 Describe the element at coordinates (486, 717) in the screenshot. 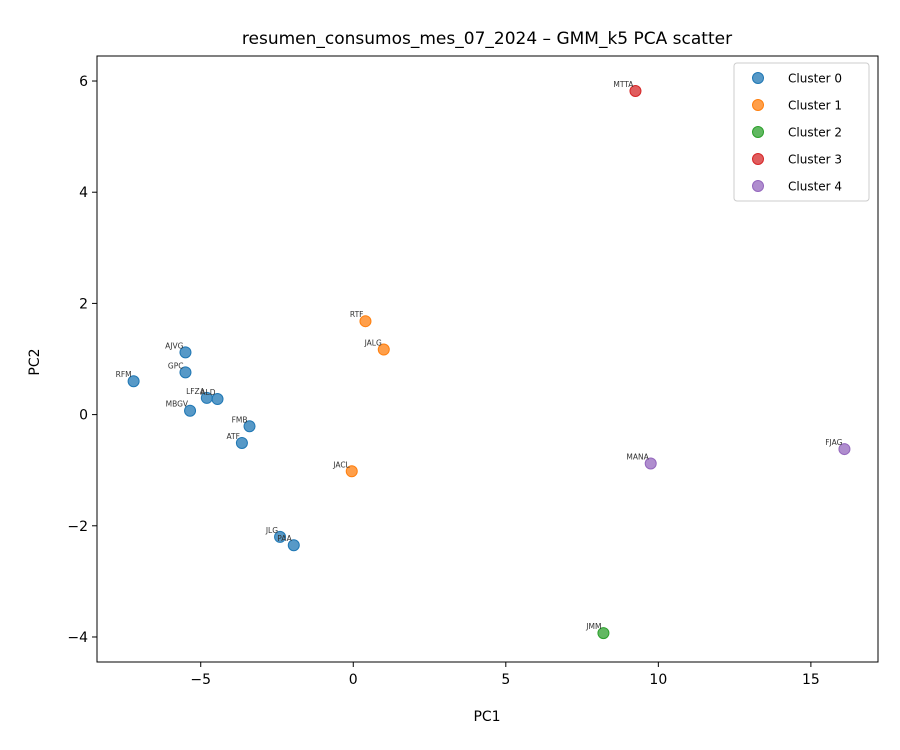

I see `x-axis-label: PC1` at that location.